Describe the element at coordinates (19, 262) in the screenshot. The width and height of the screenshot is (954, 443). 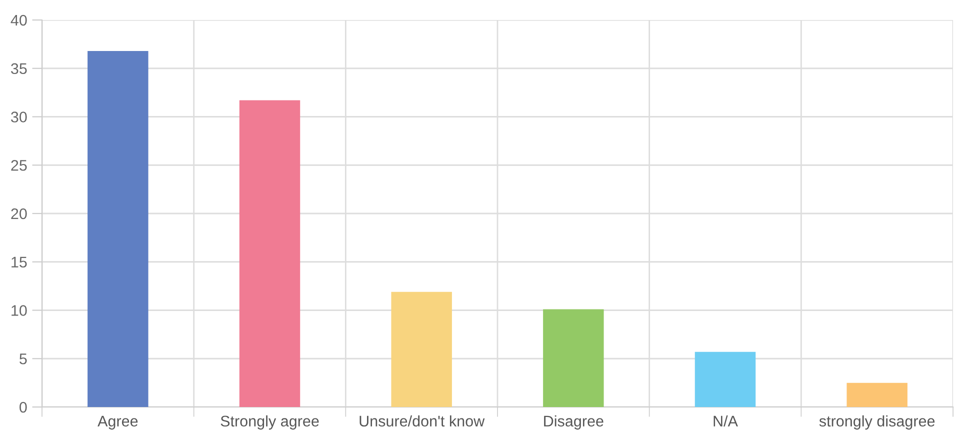
I see `y-tick-label: 15` at that location.